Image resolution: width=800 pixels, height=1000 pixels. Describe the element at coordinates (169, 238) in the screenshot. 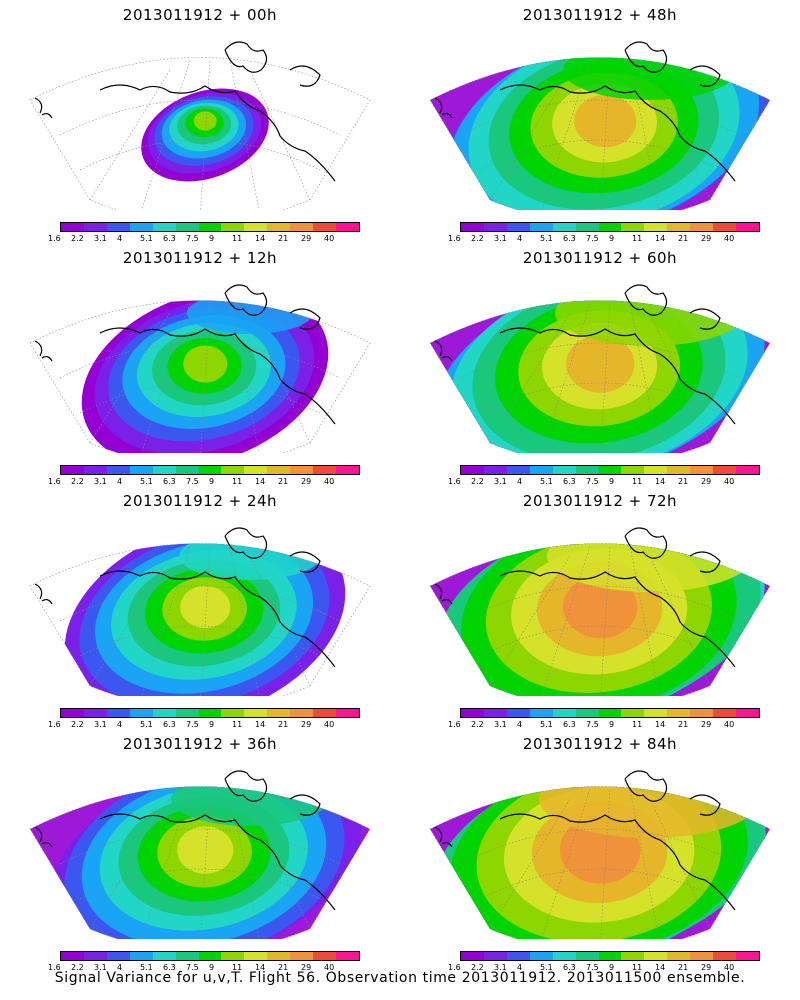

I see `colorbar-tick-label: 6.3` at that location.